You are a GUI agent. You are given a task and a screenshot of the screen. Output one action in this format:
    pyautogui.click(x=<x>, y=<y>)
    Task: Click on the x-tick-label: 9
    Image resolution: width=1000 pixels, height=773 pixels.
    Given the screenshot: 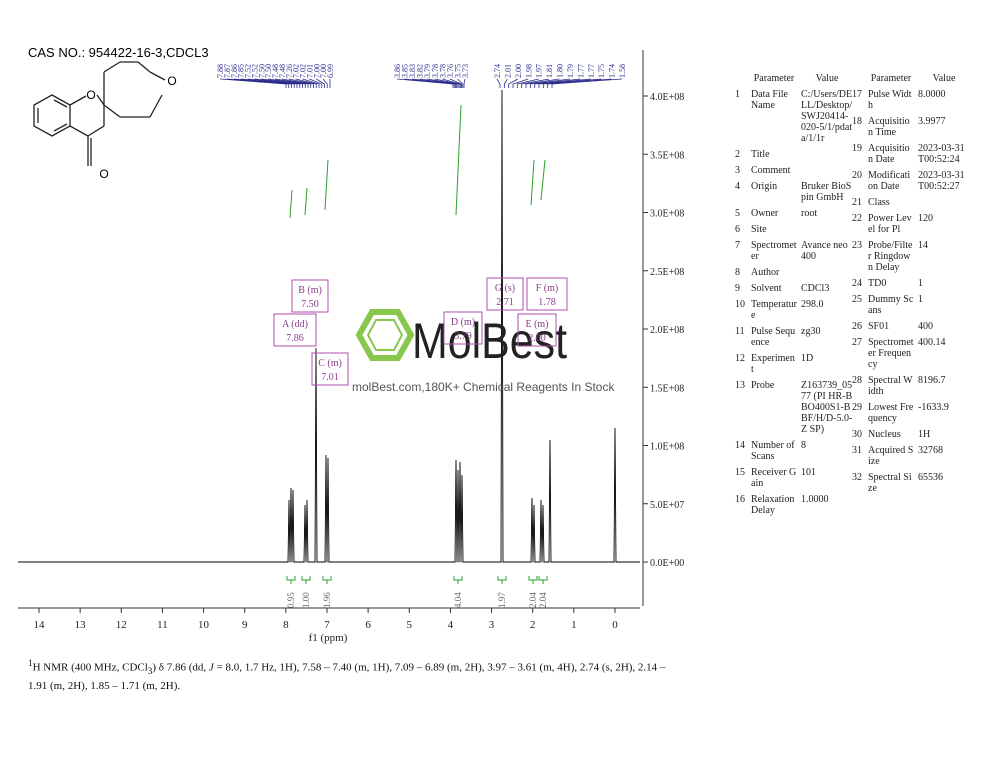 What is the action you would take?
    pyautogui.click(x=245, y=625)
    